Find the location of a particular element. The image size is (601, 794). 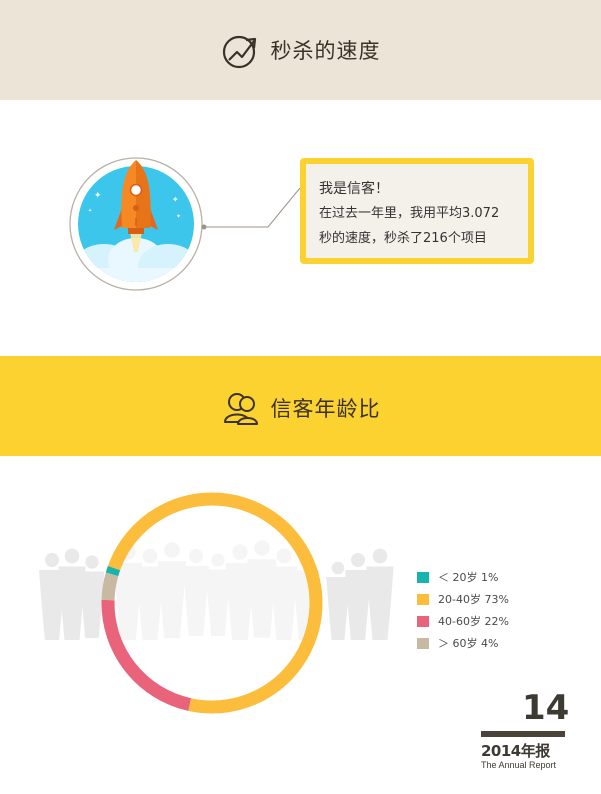

rocket-icon: ✦ ✦ ✦ ✦ is located at coordinates (136, 224).